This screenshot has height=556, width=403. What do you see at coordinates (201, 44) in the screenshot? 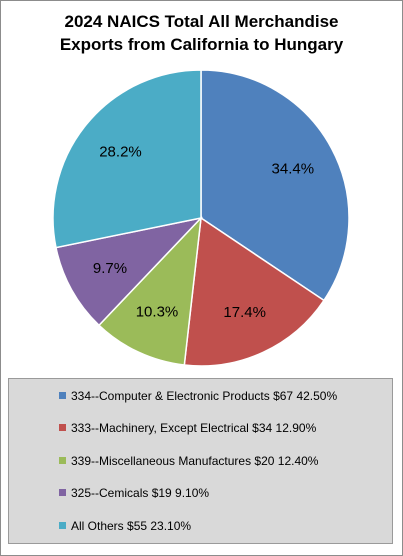
I see `chart-title-line-2: Exports from California to Hungary` at bounding box center [201, 44].